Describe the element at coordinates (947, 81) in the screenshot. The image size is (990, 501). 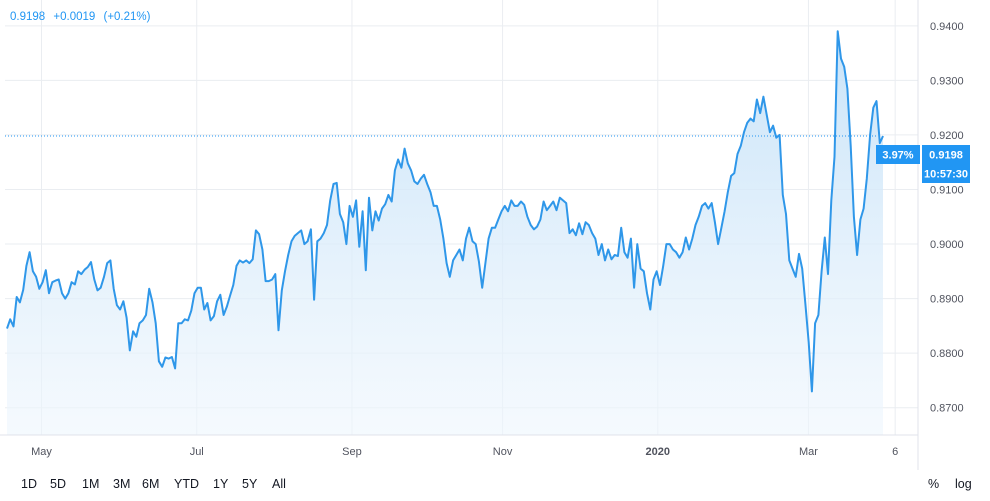
I see `y-tick-label: 0.9300` at that location.